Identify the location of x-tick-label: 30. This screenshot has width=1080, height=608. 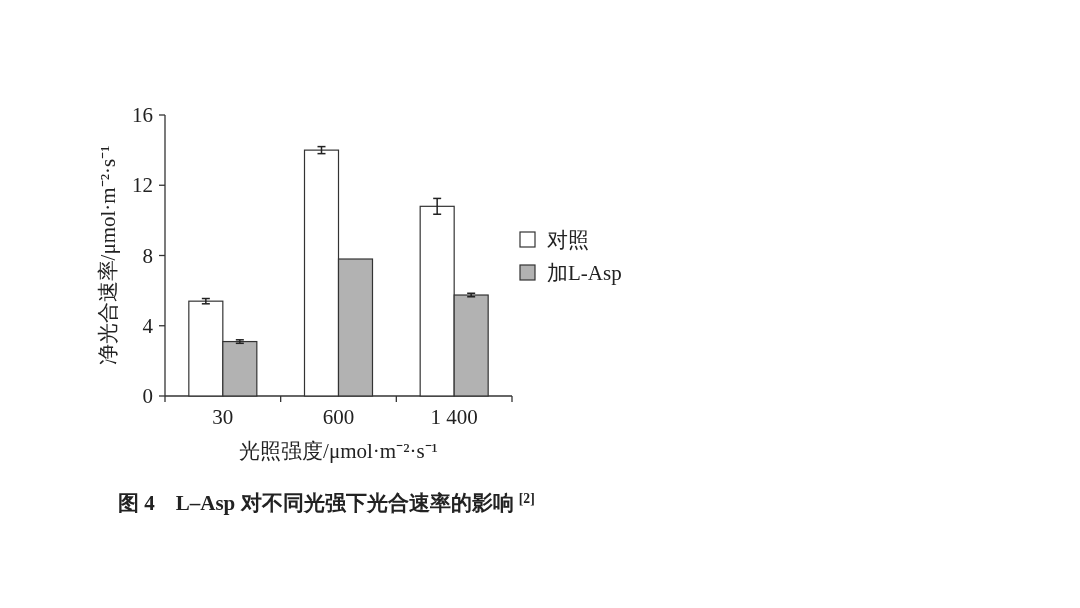
(223, 417).